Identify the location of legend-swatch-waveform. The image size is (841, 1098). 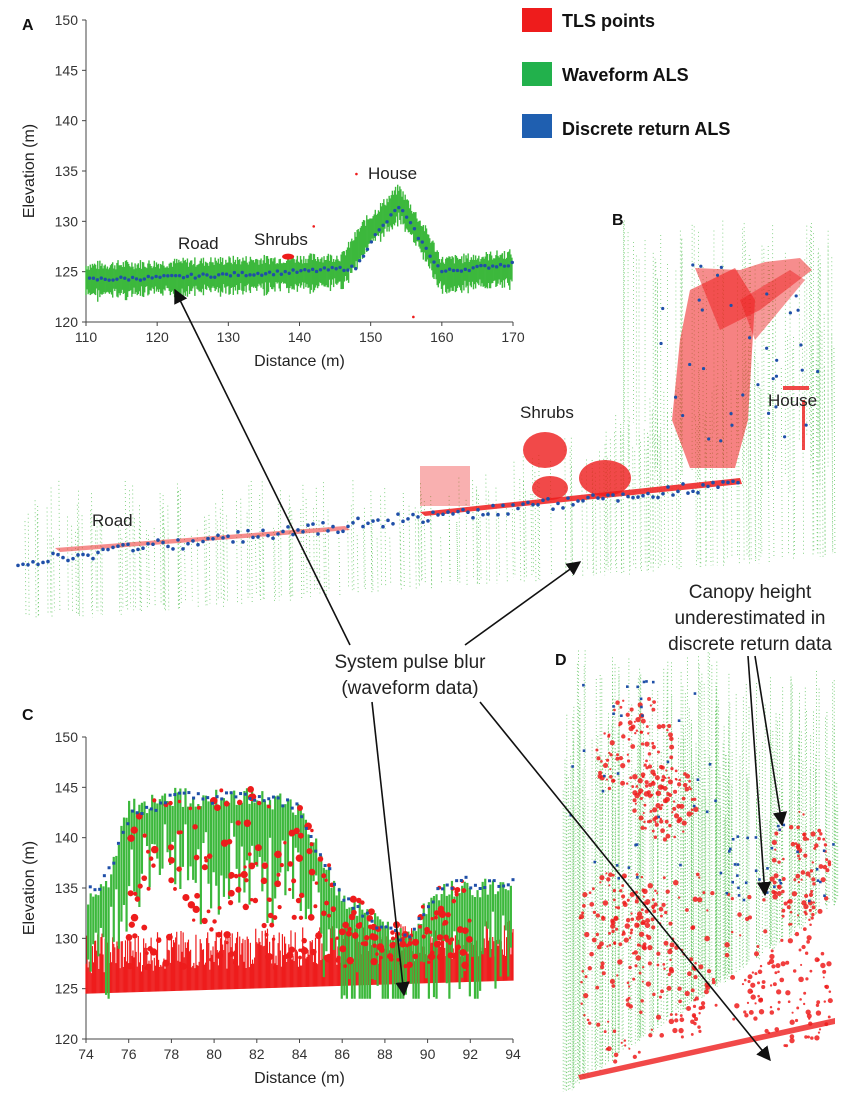
(537, 74).